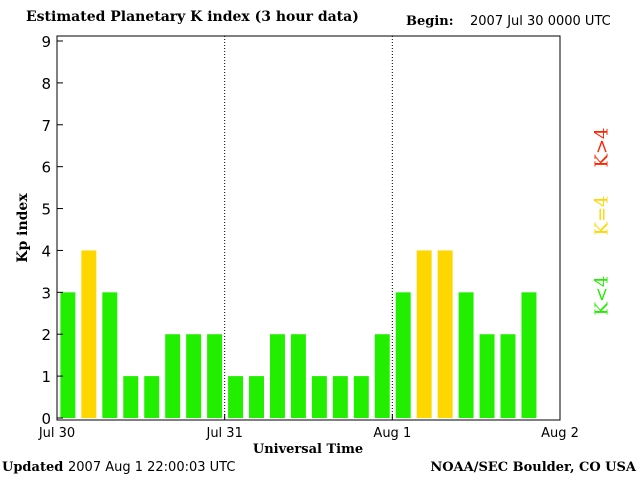  What do you see at coordinates (46, 210) in the screenshot?
I see `y-tick-label: 5` at bounding box center [46, 210].